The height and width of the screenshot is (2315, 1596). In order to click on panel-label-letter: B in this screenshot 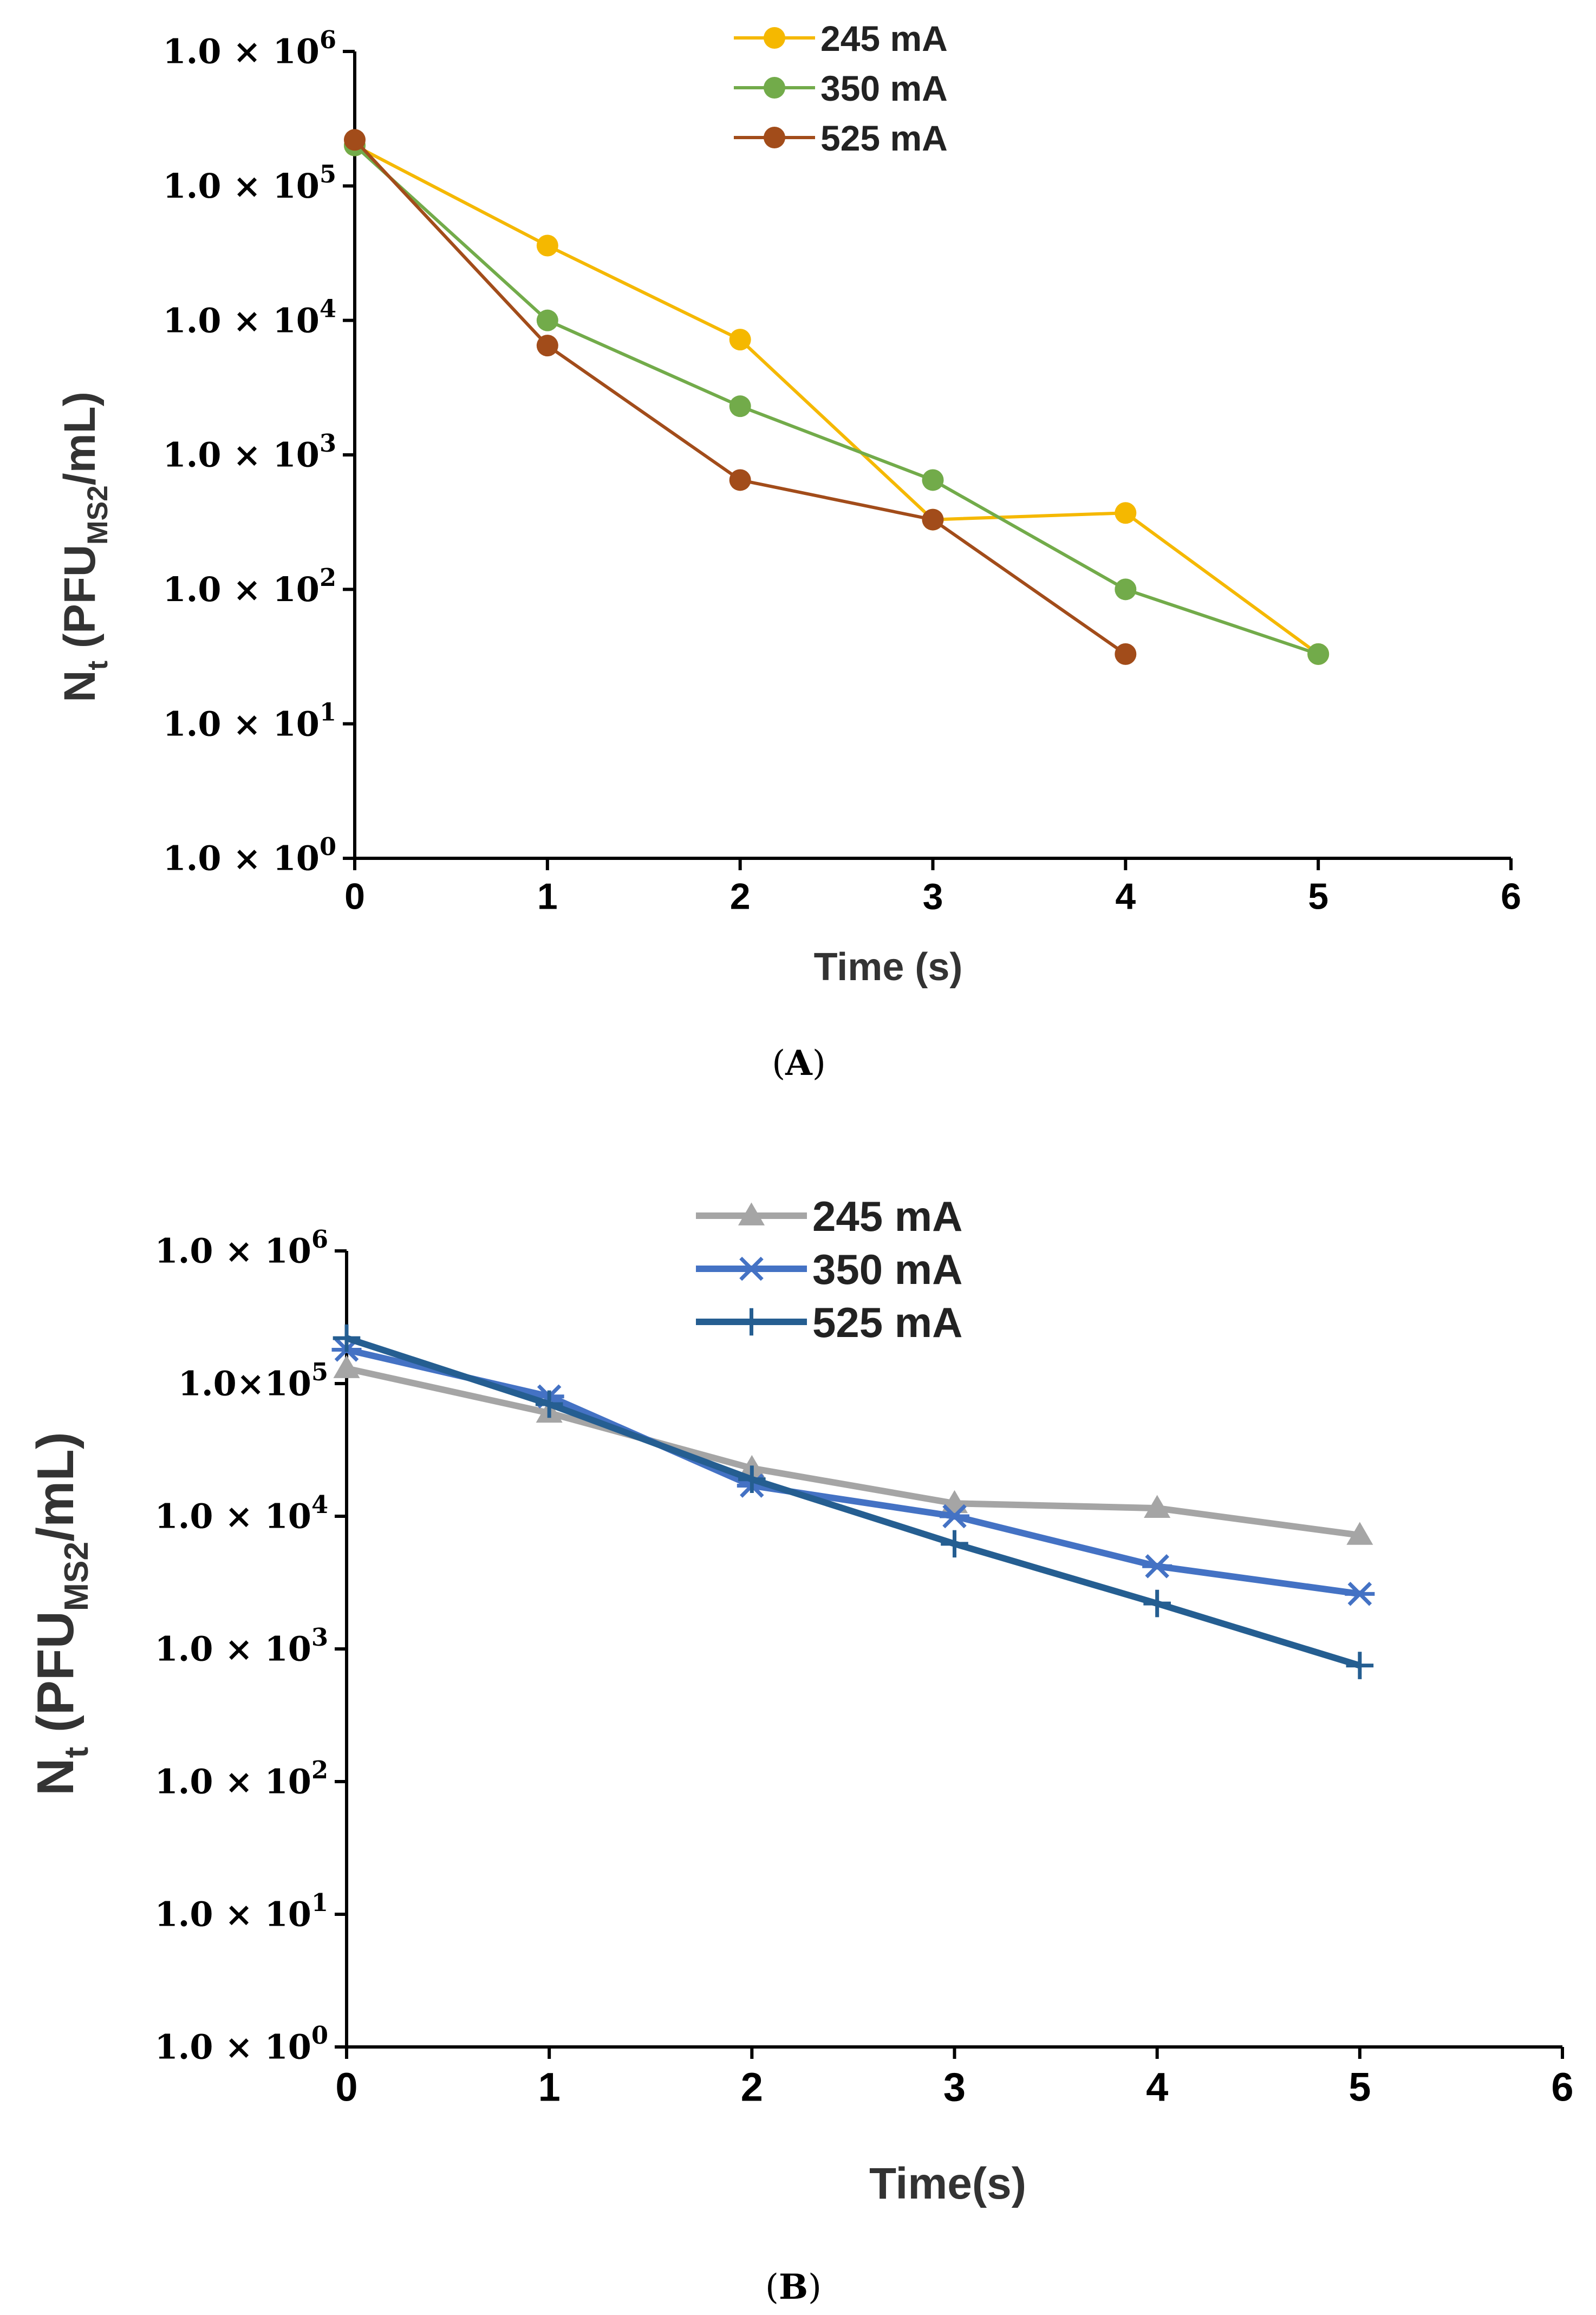, I will do `click(793, 2287)`.